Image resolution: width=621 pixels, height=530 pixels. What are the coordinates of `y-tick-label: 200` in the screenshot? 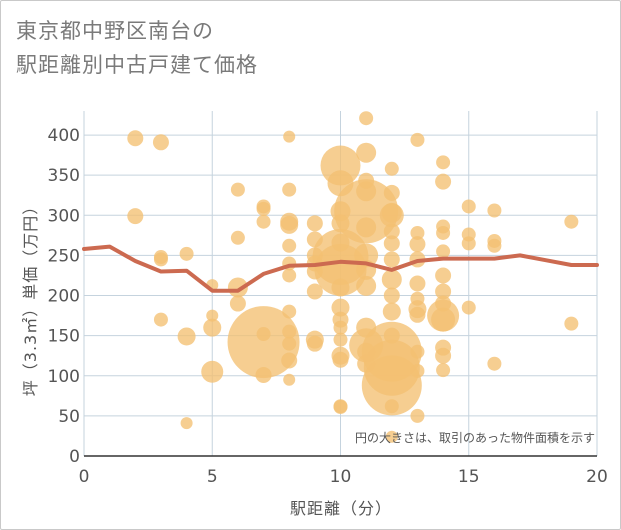 It's located at (64, 297).